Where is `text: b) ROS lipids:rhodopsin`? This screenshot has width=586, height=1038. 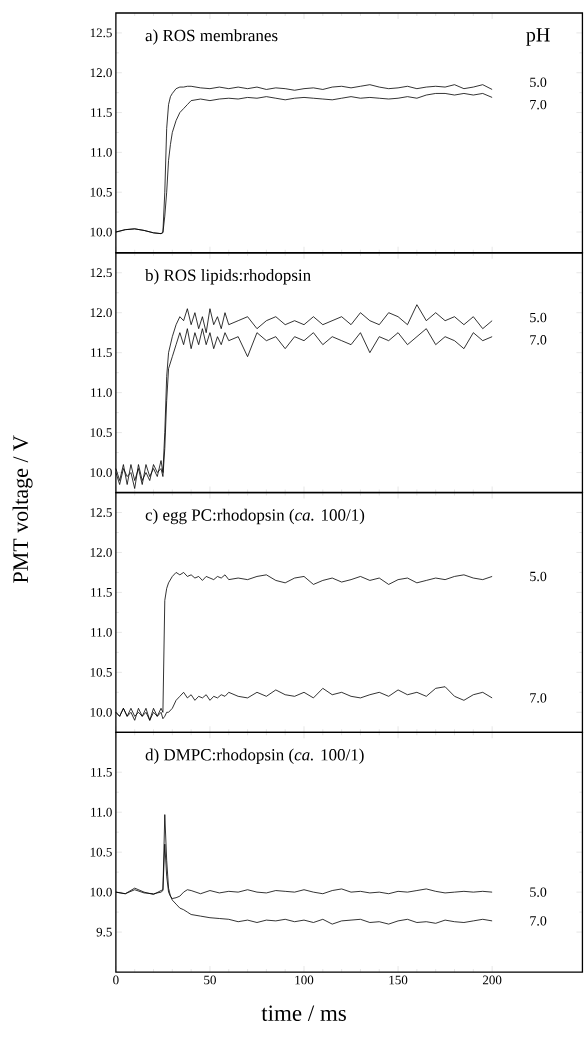 text: b) ROS lipids:rhodopsin is located at coordinates (227, 277).